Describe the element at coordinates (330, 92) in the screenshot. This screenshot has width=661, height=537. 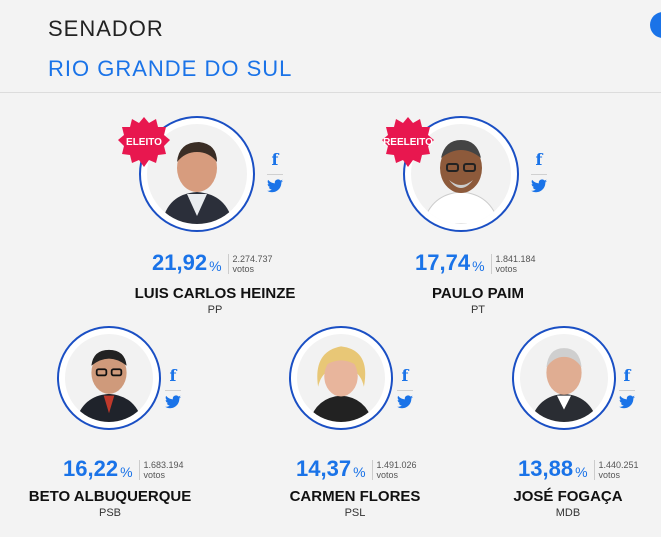
I see `header-divider` at that location.